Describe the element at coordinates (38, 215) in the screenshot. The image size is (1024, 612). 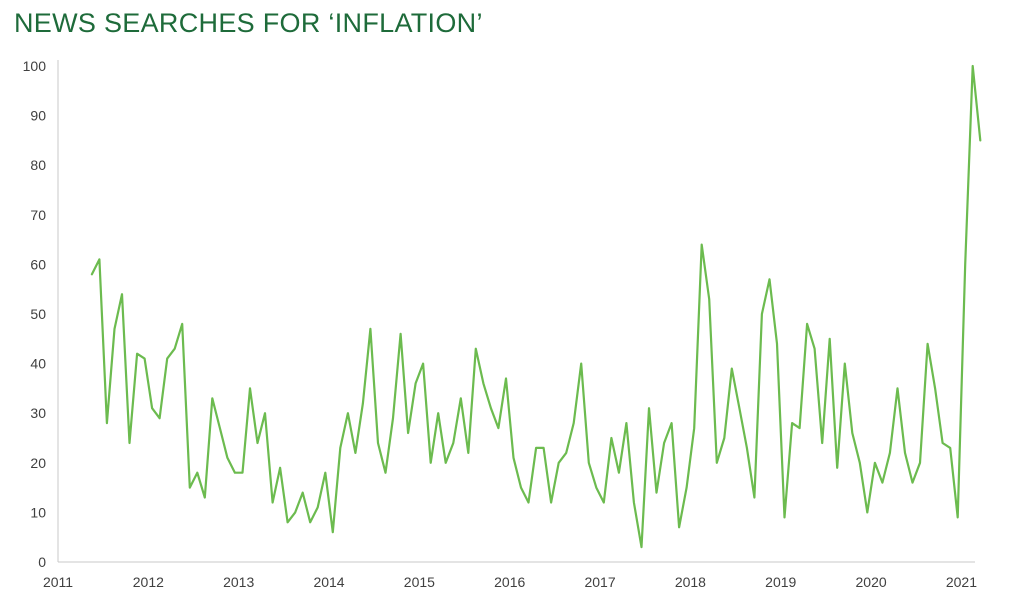
I see `y-tick-label: 70` at that location.